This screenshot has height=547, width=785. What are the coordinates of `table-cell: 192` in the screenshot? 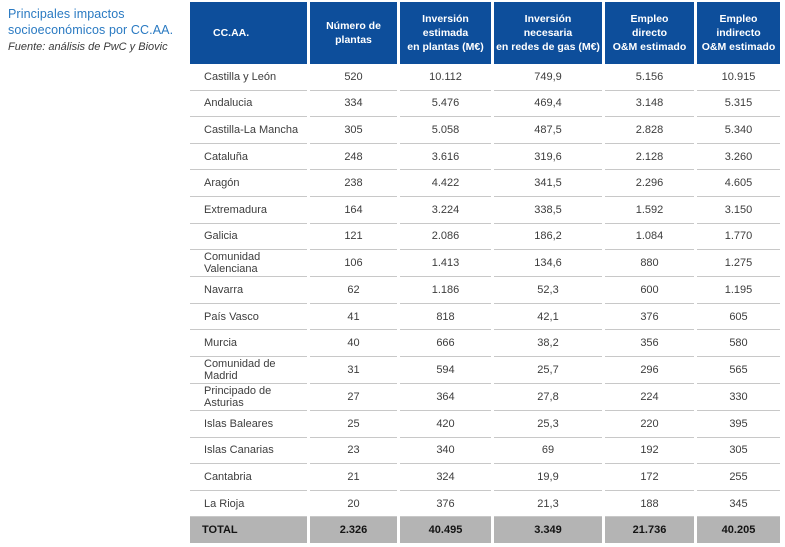 It's located at (649, 451).